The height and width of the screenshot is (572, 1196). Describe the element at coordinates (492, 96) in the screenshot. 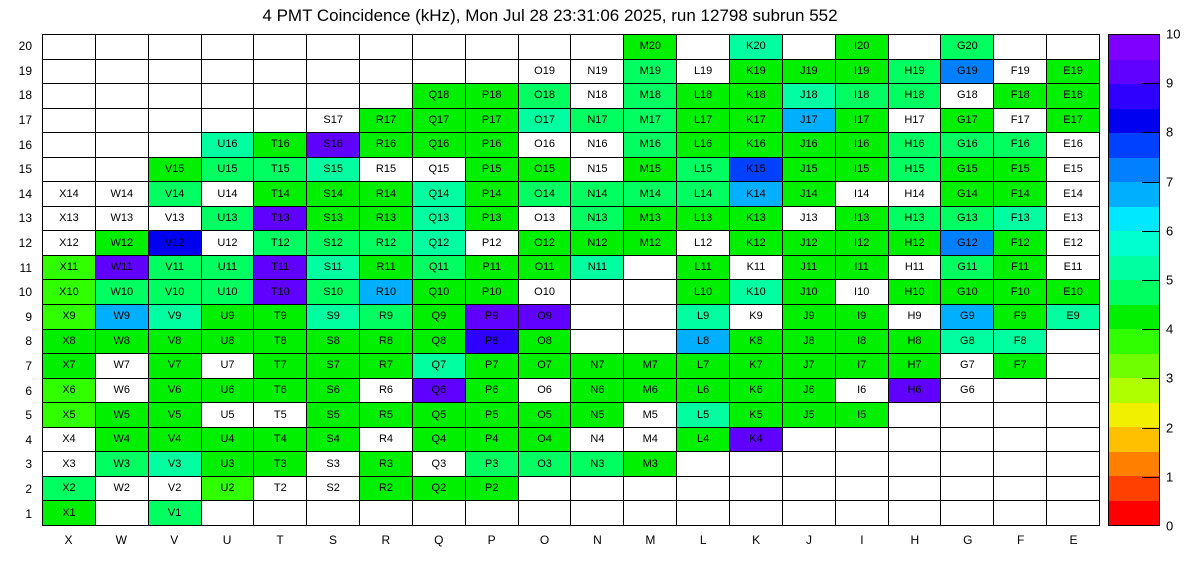

I see `heatmap-cell: P18` at that location.